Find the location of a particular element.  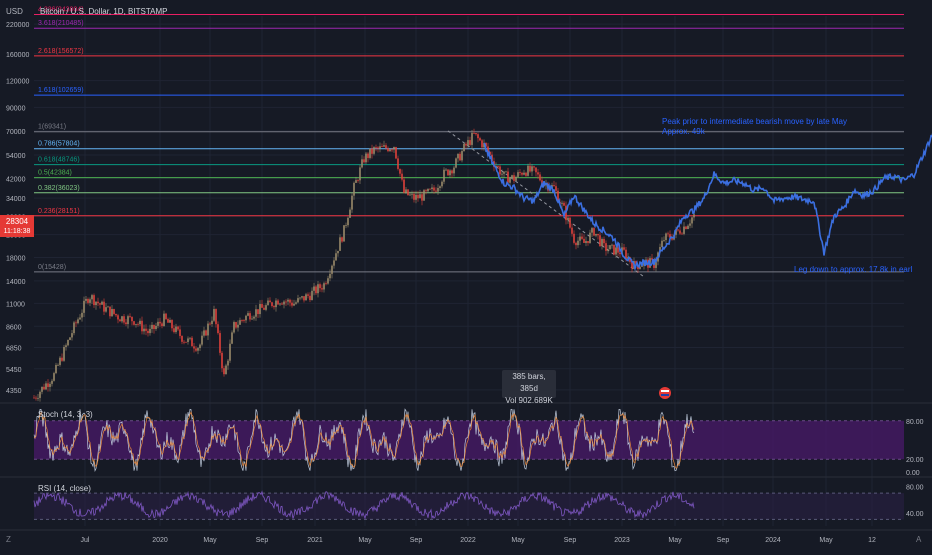

fib-level-label: 0.5(42384) is located at coordinates (55, 173).